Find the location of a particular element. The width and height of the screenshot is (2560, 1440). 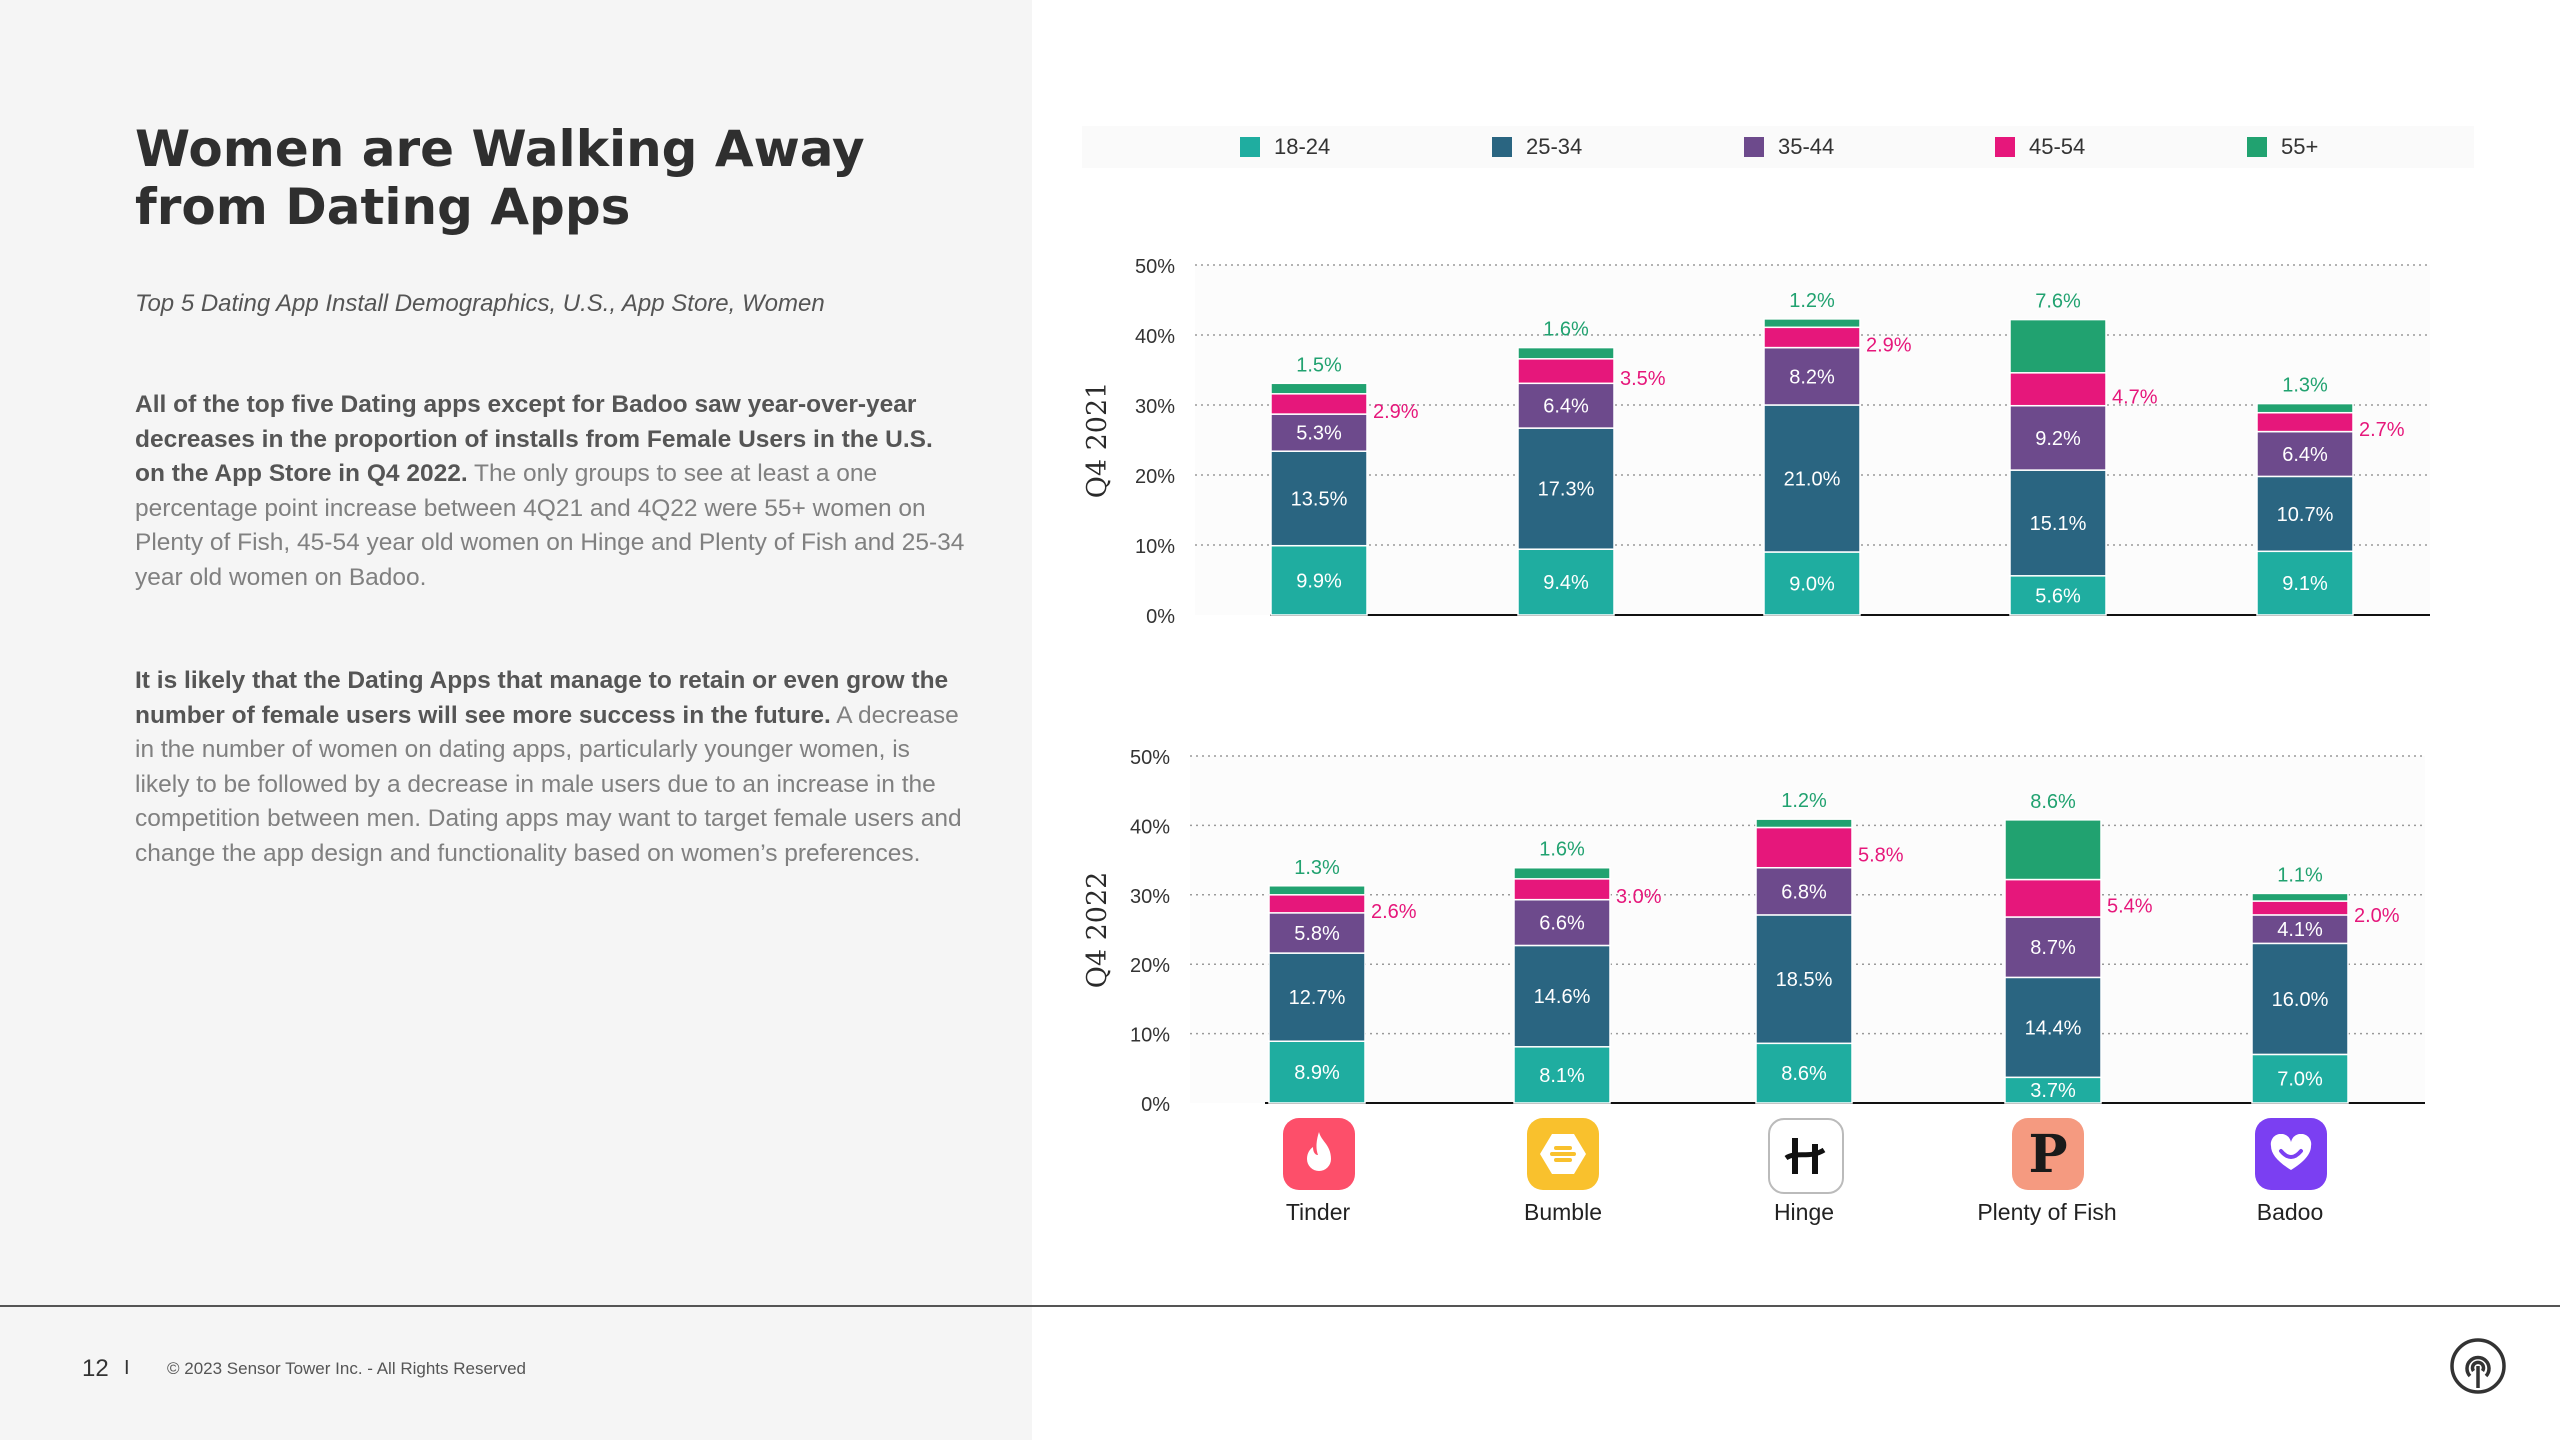

data-label-plenty-of-fish-25-34: 14.4% is located at coordinates (2053, 1028).